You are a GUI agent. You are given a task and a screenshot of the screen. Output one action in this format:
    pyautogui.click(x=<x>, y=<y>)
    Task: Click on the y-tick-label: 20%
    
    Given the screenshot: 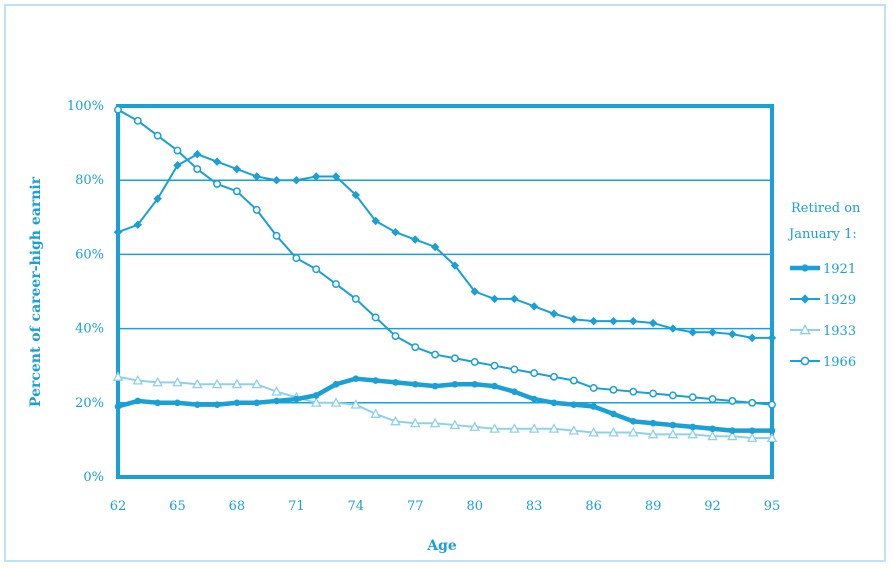 What is the action you would take?
    pyautogui.click(x=89, y=403)
    